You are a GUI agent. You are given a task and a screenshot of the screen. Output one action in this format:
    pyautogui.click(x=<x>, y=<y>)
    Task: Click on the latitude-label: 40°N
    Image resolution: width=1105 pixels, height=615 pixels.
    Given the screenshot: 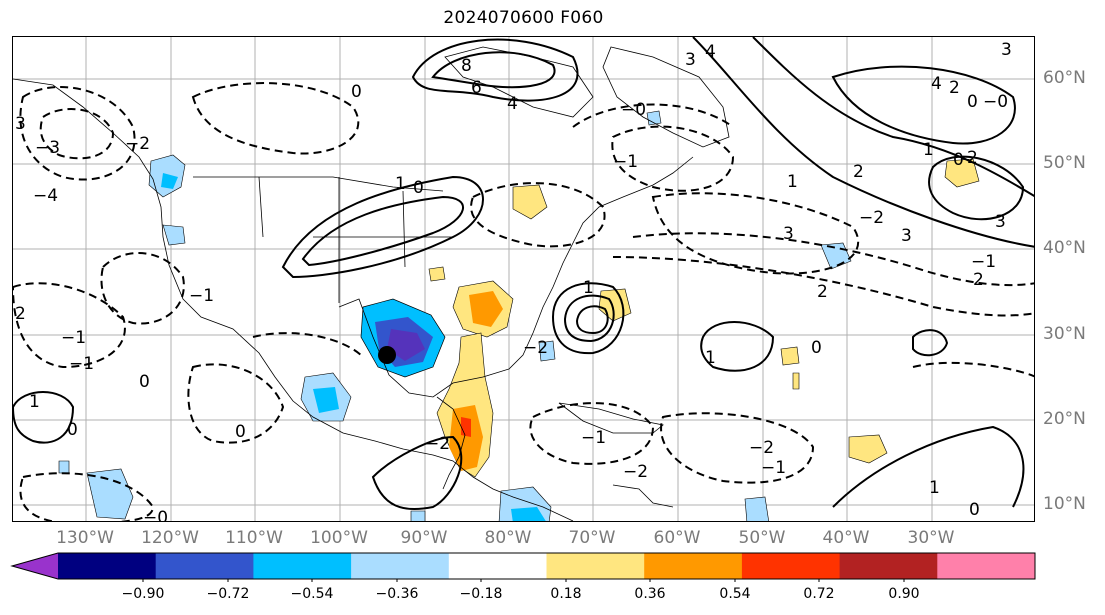 What is the action you would take?
    pyautogui.click(x=1064, y=248)
    